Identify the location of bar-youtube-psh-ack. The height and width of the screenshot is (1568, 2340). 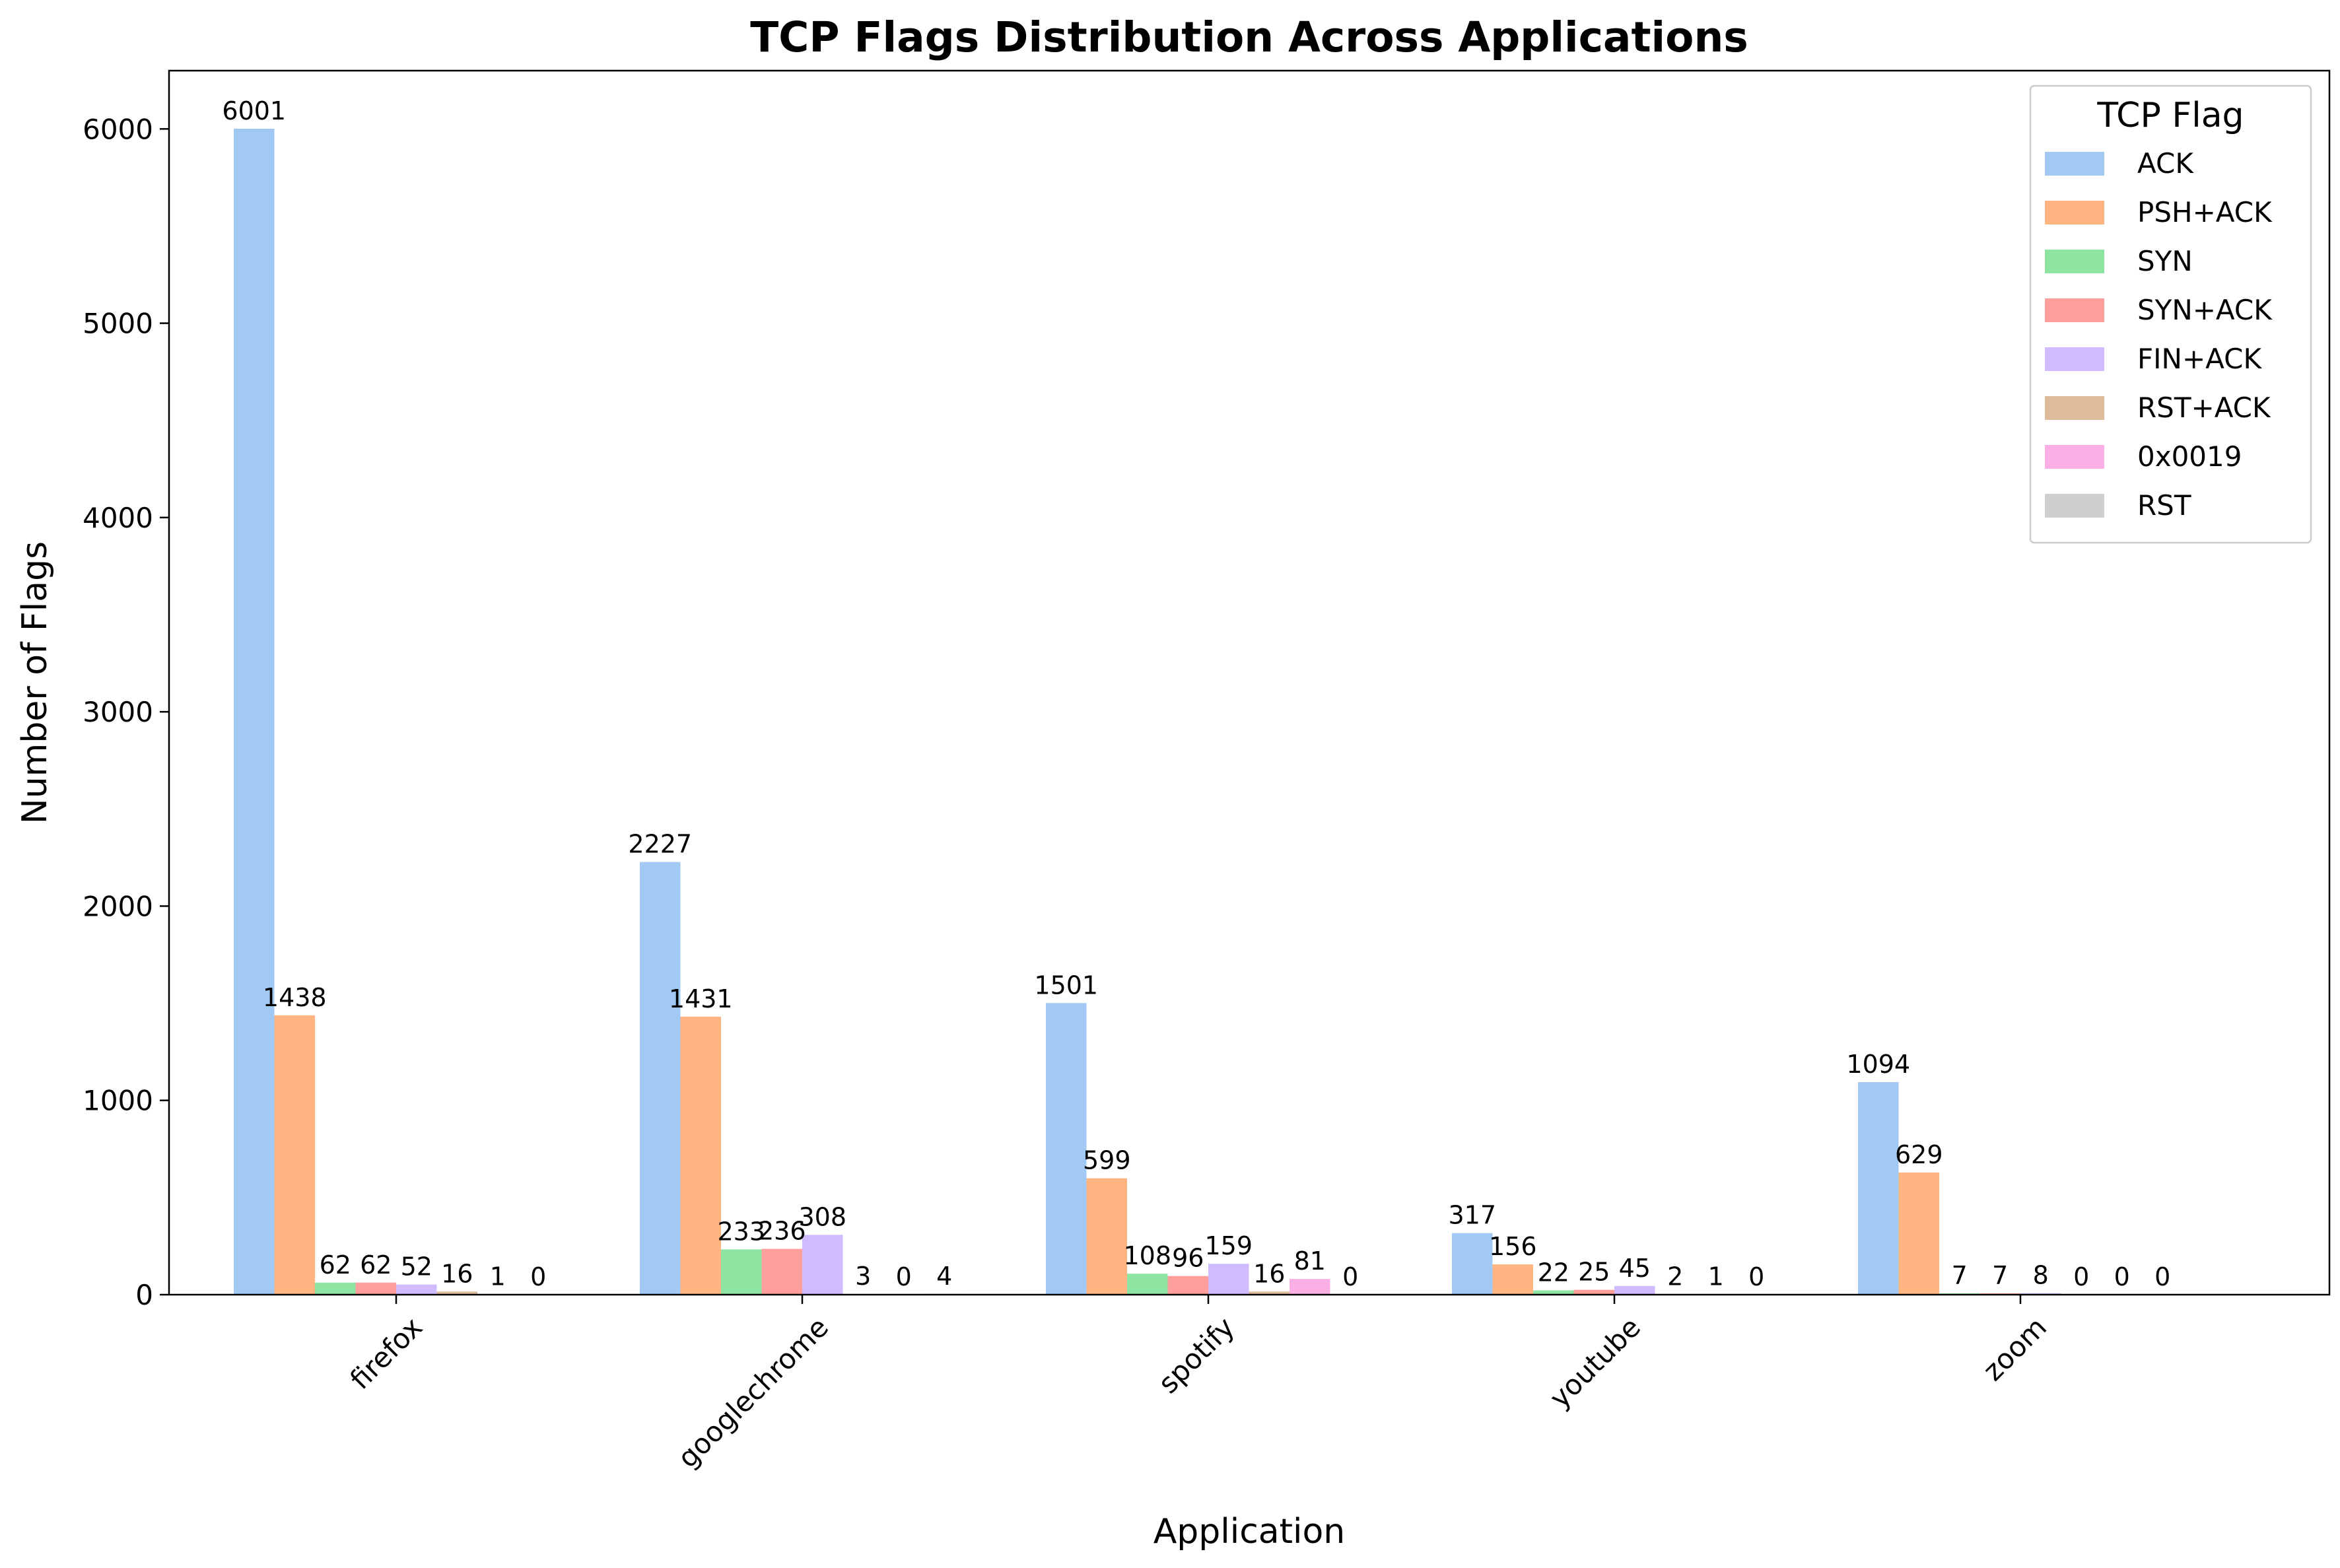
(1512, 1279).